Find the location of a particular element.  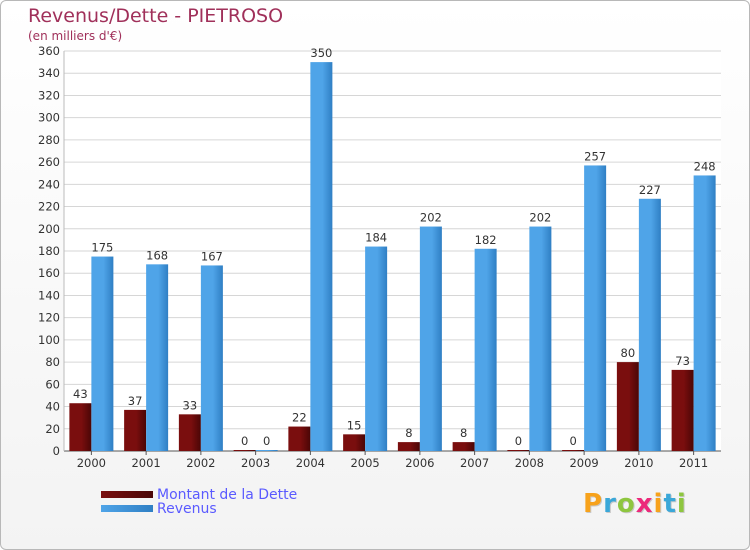

data-label-revenus-2002: 167 is located at coordinates (212, 256).